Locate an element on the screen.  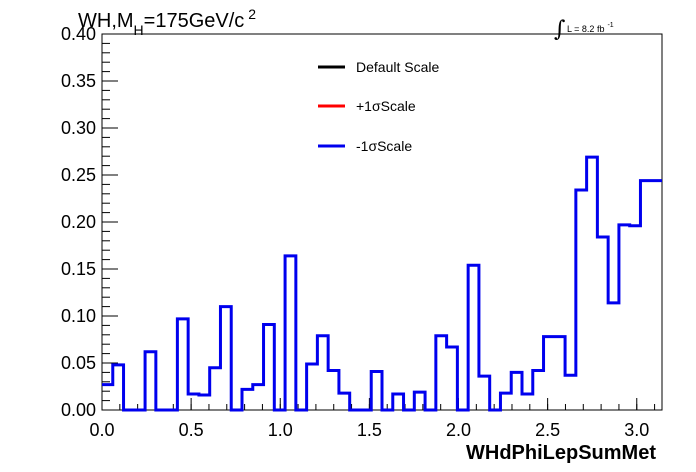
lumi-label: L = 8.2 fb -1 is located at coordinates (590, 28).